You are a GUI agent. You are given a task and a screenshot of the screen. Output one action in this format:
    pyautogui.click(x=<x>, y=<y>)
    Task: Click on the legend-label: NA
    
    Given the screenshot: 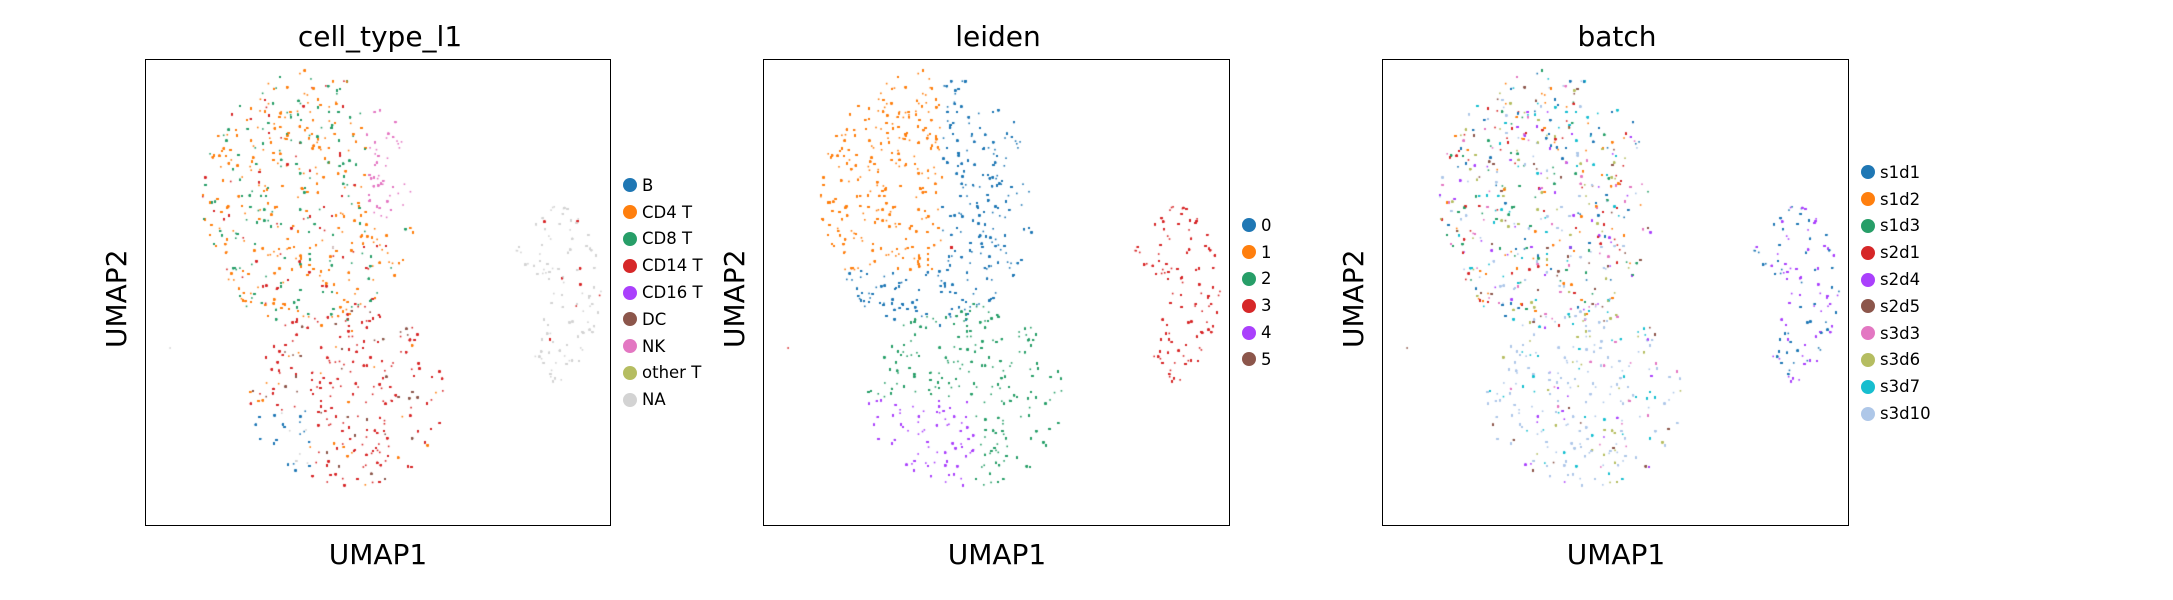 What is the action you would take?
    pyautogui.click(x=654, y=400)
    